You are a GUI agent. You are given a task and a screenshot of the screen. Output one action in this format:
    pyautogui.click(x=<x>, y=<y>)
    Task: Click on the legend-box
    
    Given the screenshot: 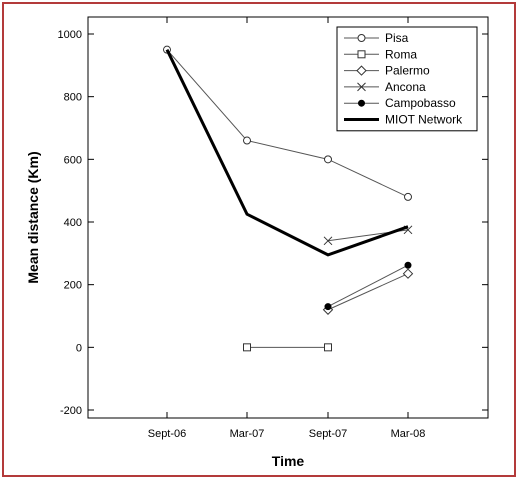 What is the action you would take?
    pyautogui.click(x=407, y=79)
    